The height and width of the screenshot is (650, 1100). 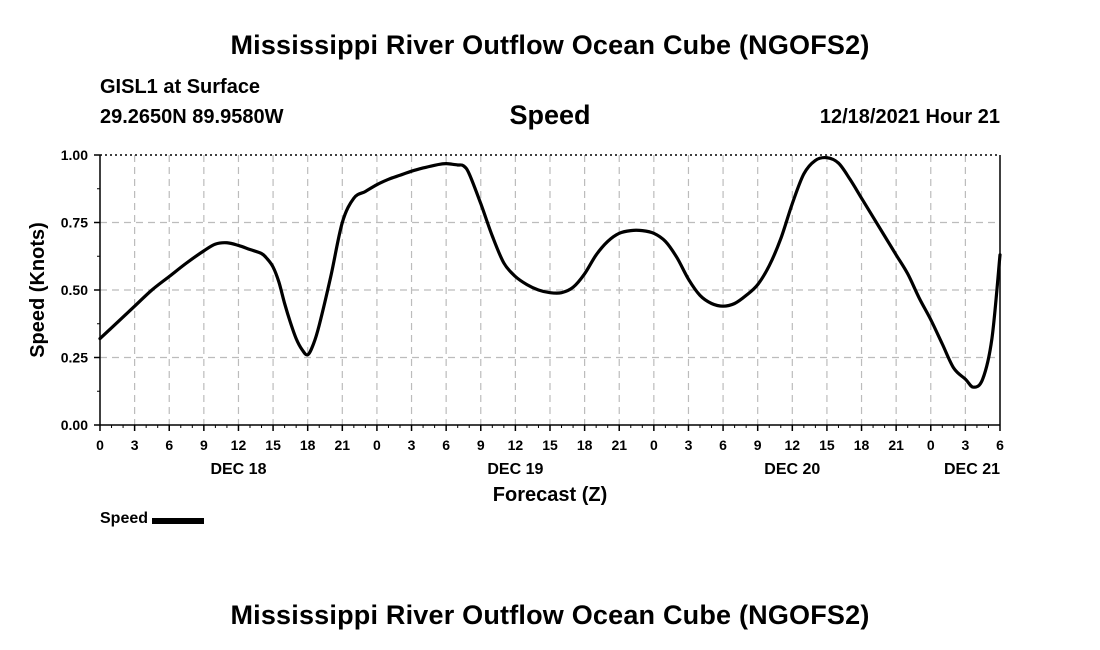 I want to click on legend: Speed, so click(x=152, y=519).